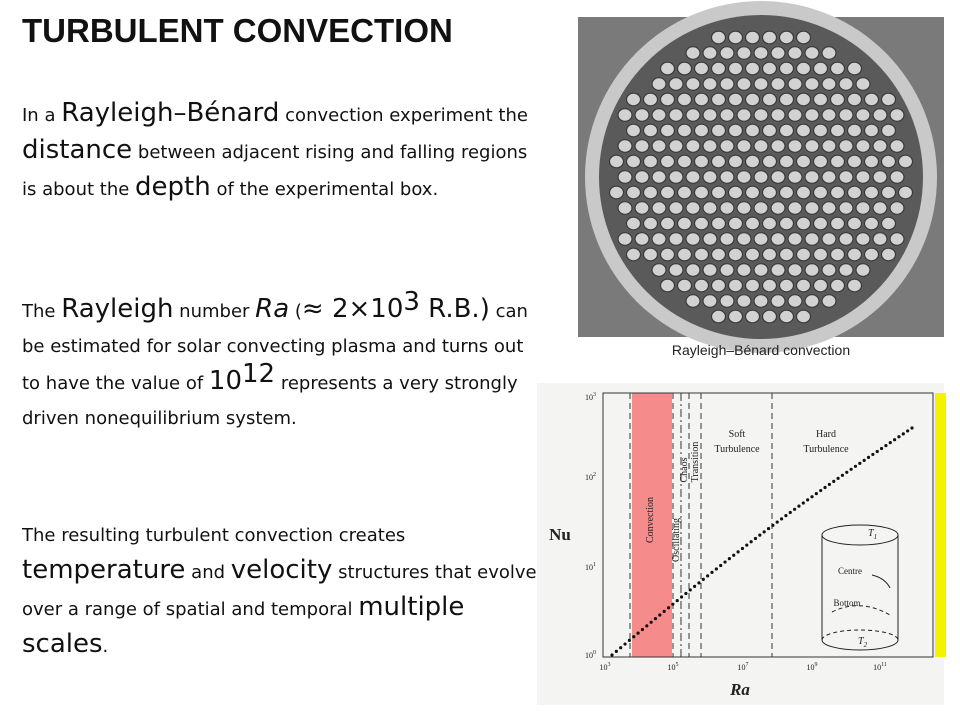 This screenshot has width=960, height=720. Describe the element at coordinates (403, 115) in the screenshot. I see `run: convection experiment the` at that location.